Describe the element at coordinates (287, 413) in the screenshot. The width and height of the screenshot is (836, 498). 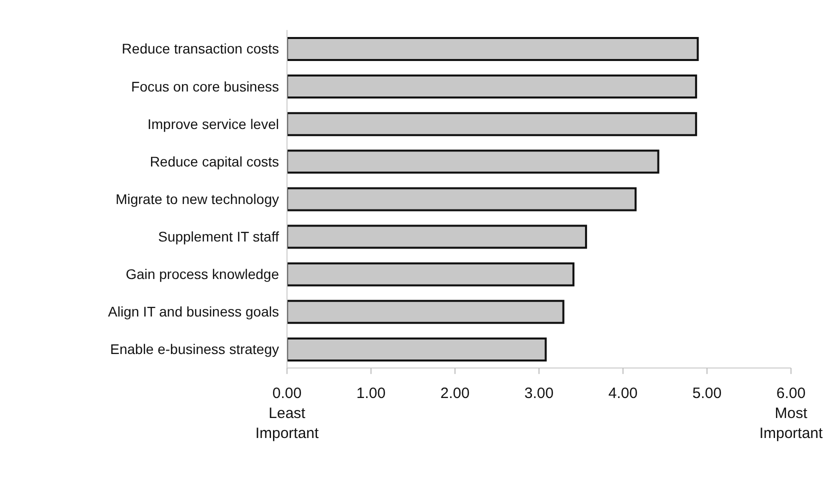
I see `x-tick-label: 0.00 Least Important` at that location.